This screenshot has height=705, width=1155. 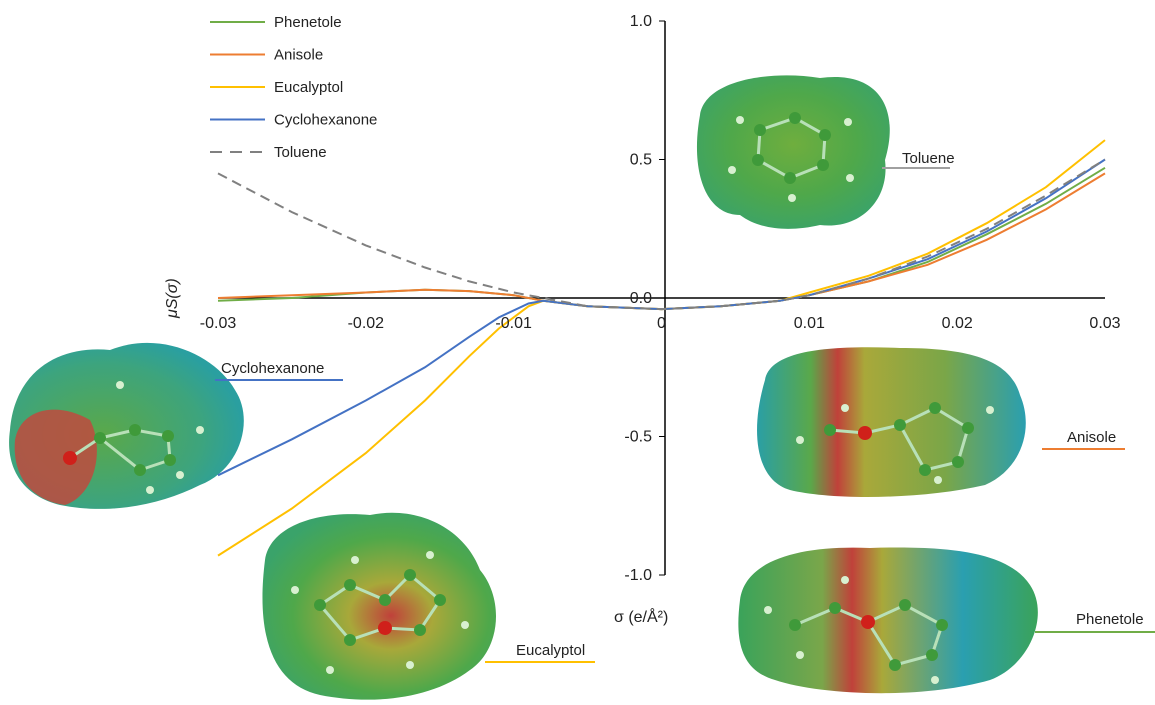 What do you see at coordinates (891, 422) in the screenshot?
I see `molecule-anisole-image` at bounding box center [891, 422].